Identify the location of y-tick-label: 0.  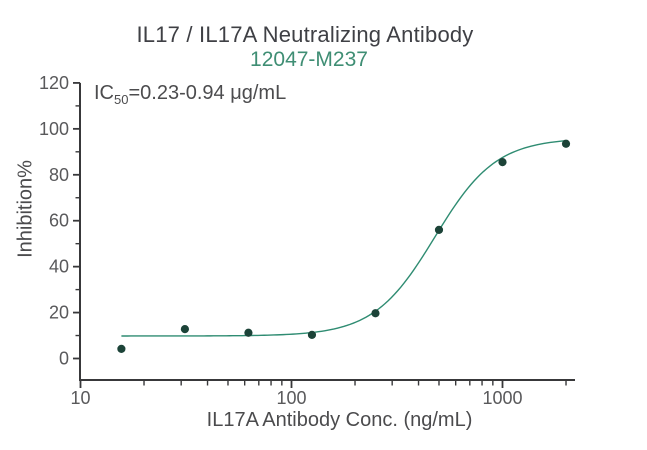
(64, 359).